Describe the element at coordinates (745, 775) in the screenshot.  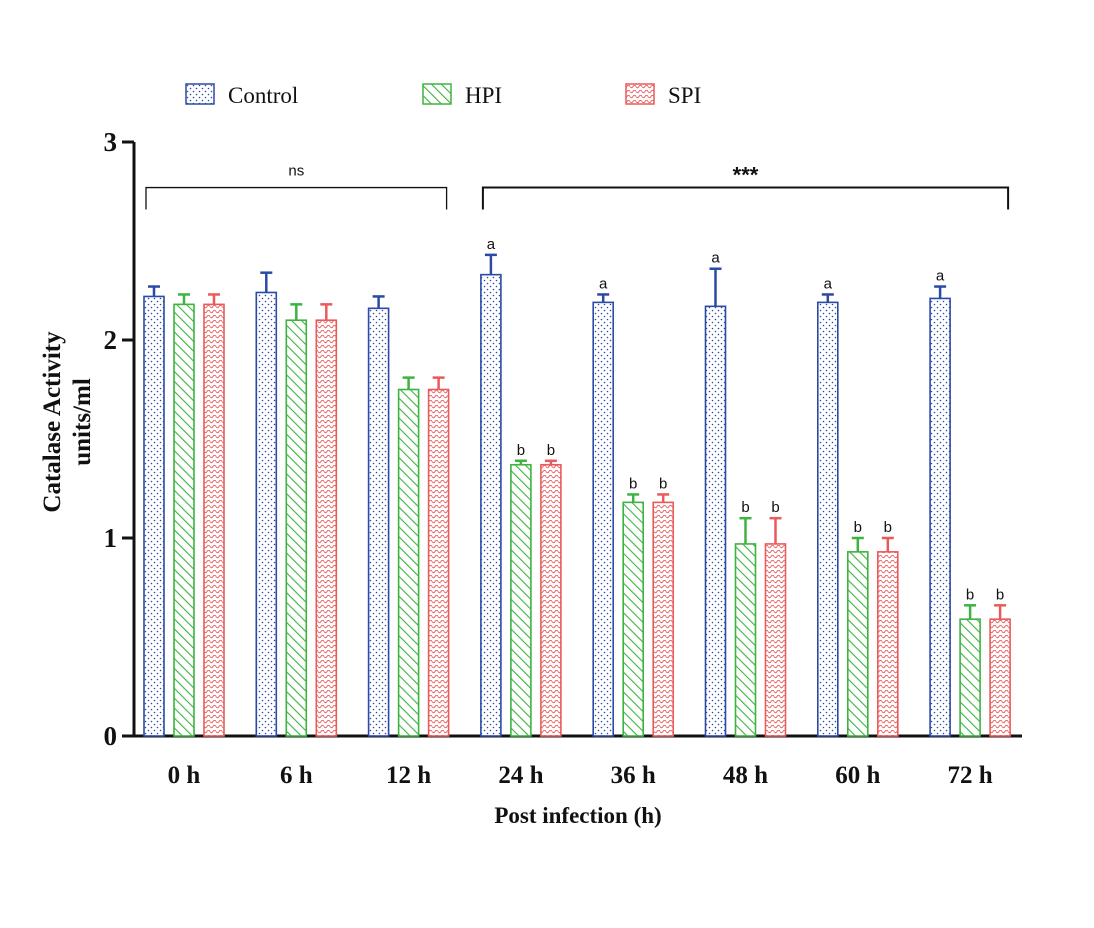
I see `x-tick-label: 48 h` at that location.